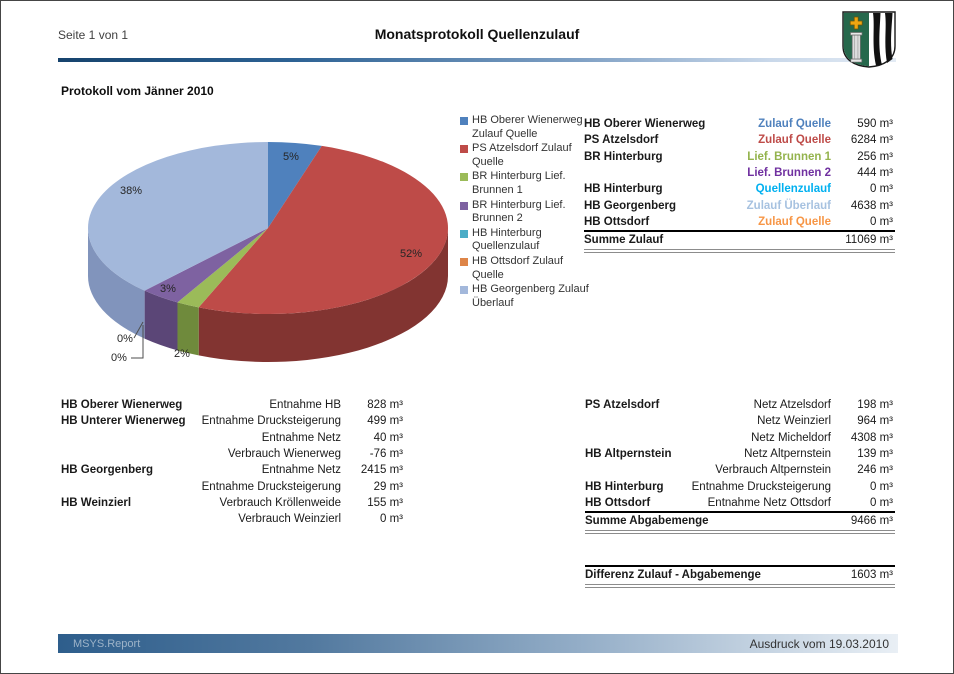  What do you see at coordinates (618, 503) in the screenshot?
I see `row-name: HB Ottsdorf` at bounding box center [618, 503].